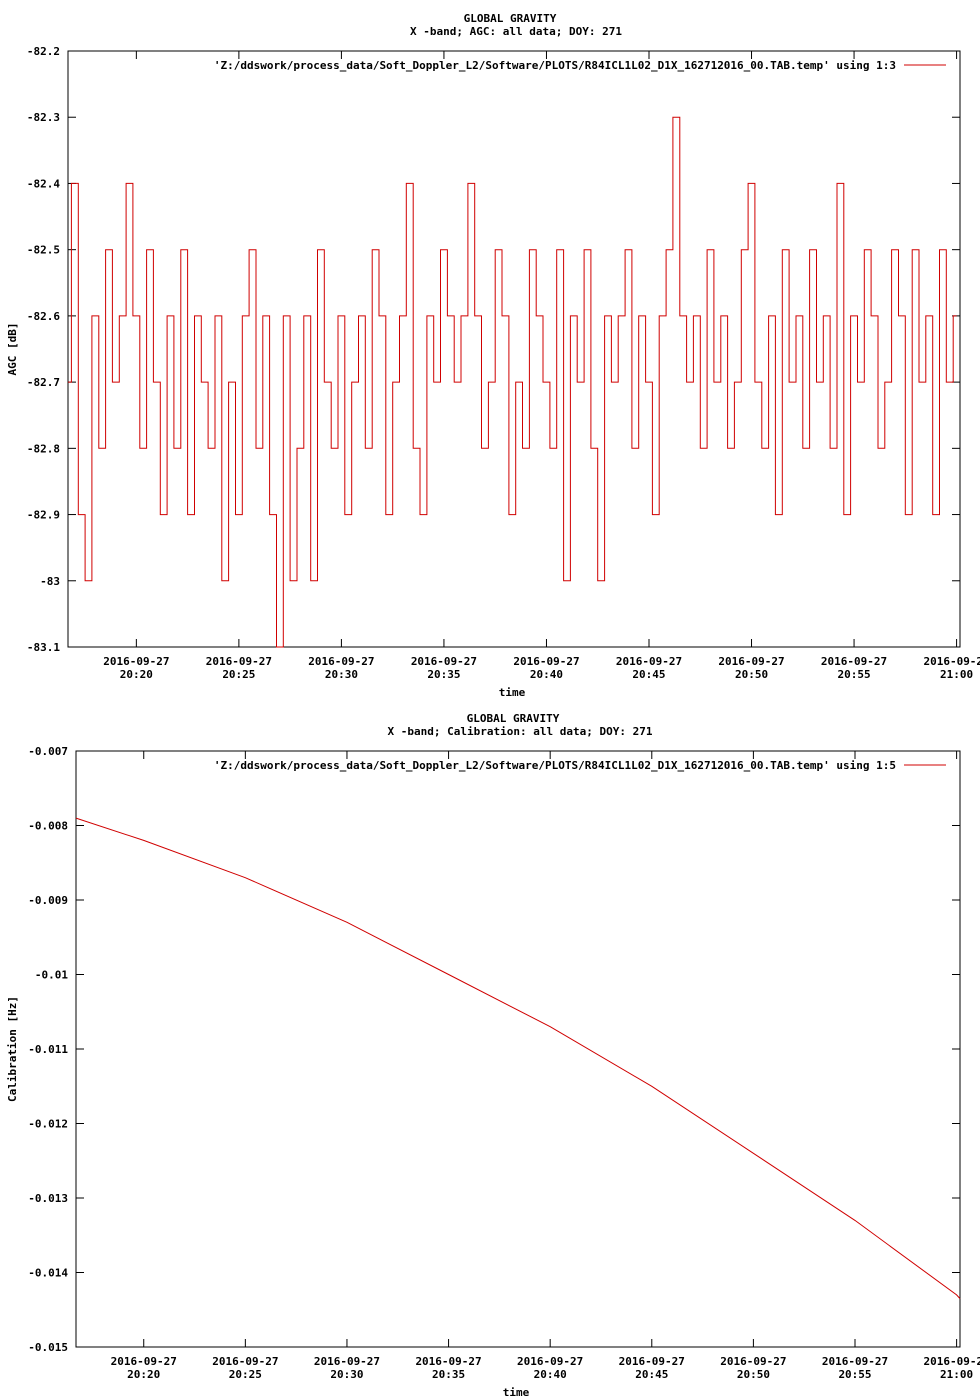  Describe the element at coordinates (520, 731) in the screenshot. I see `chart-subtitle: X -band; Calibration: all data; DOY: 271` at that location.